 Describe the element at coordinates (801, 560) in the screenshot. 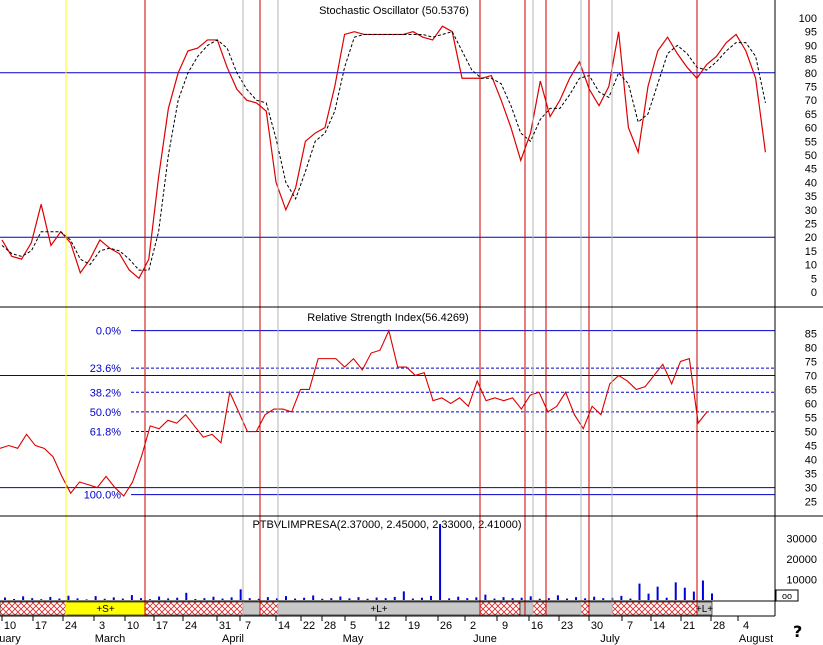

I see `y-tick-label: 20000` at that location.